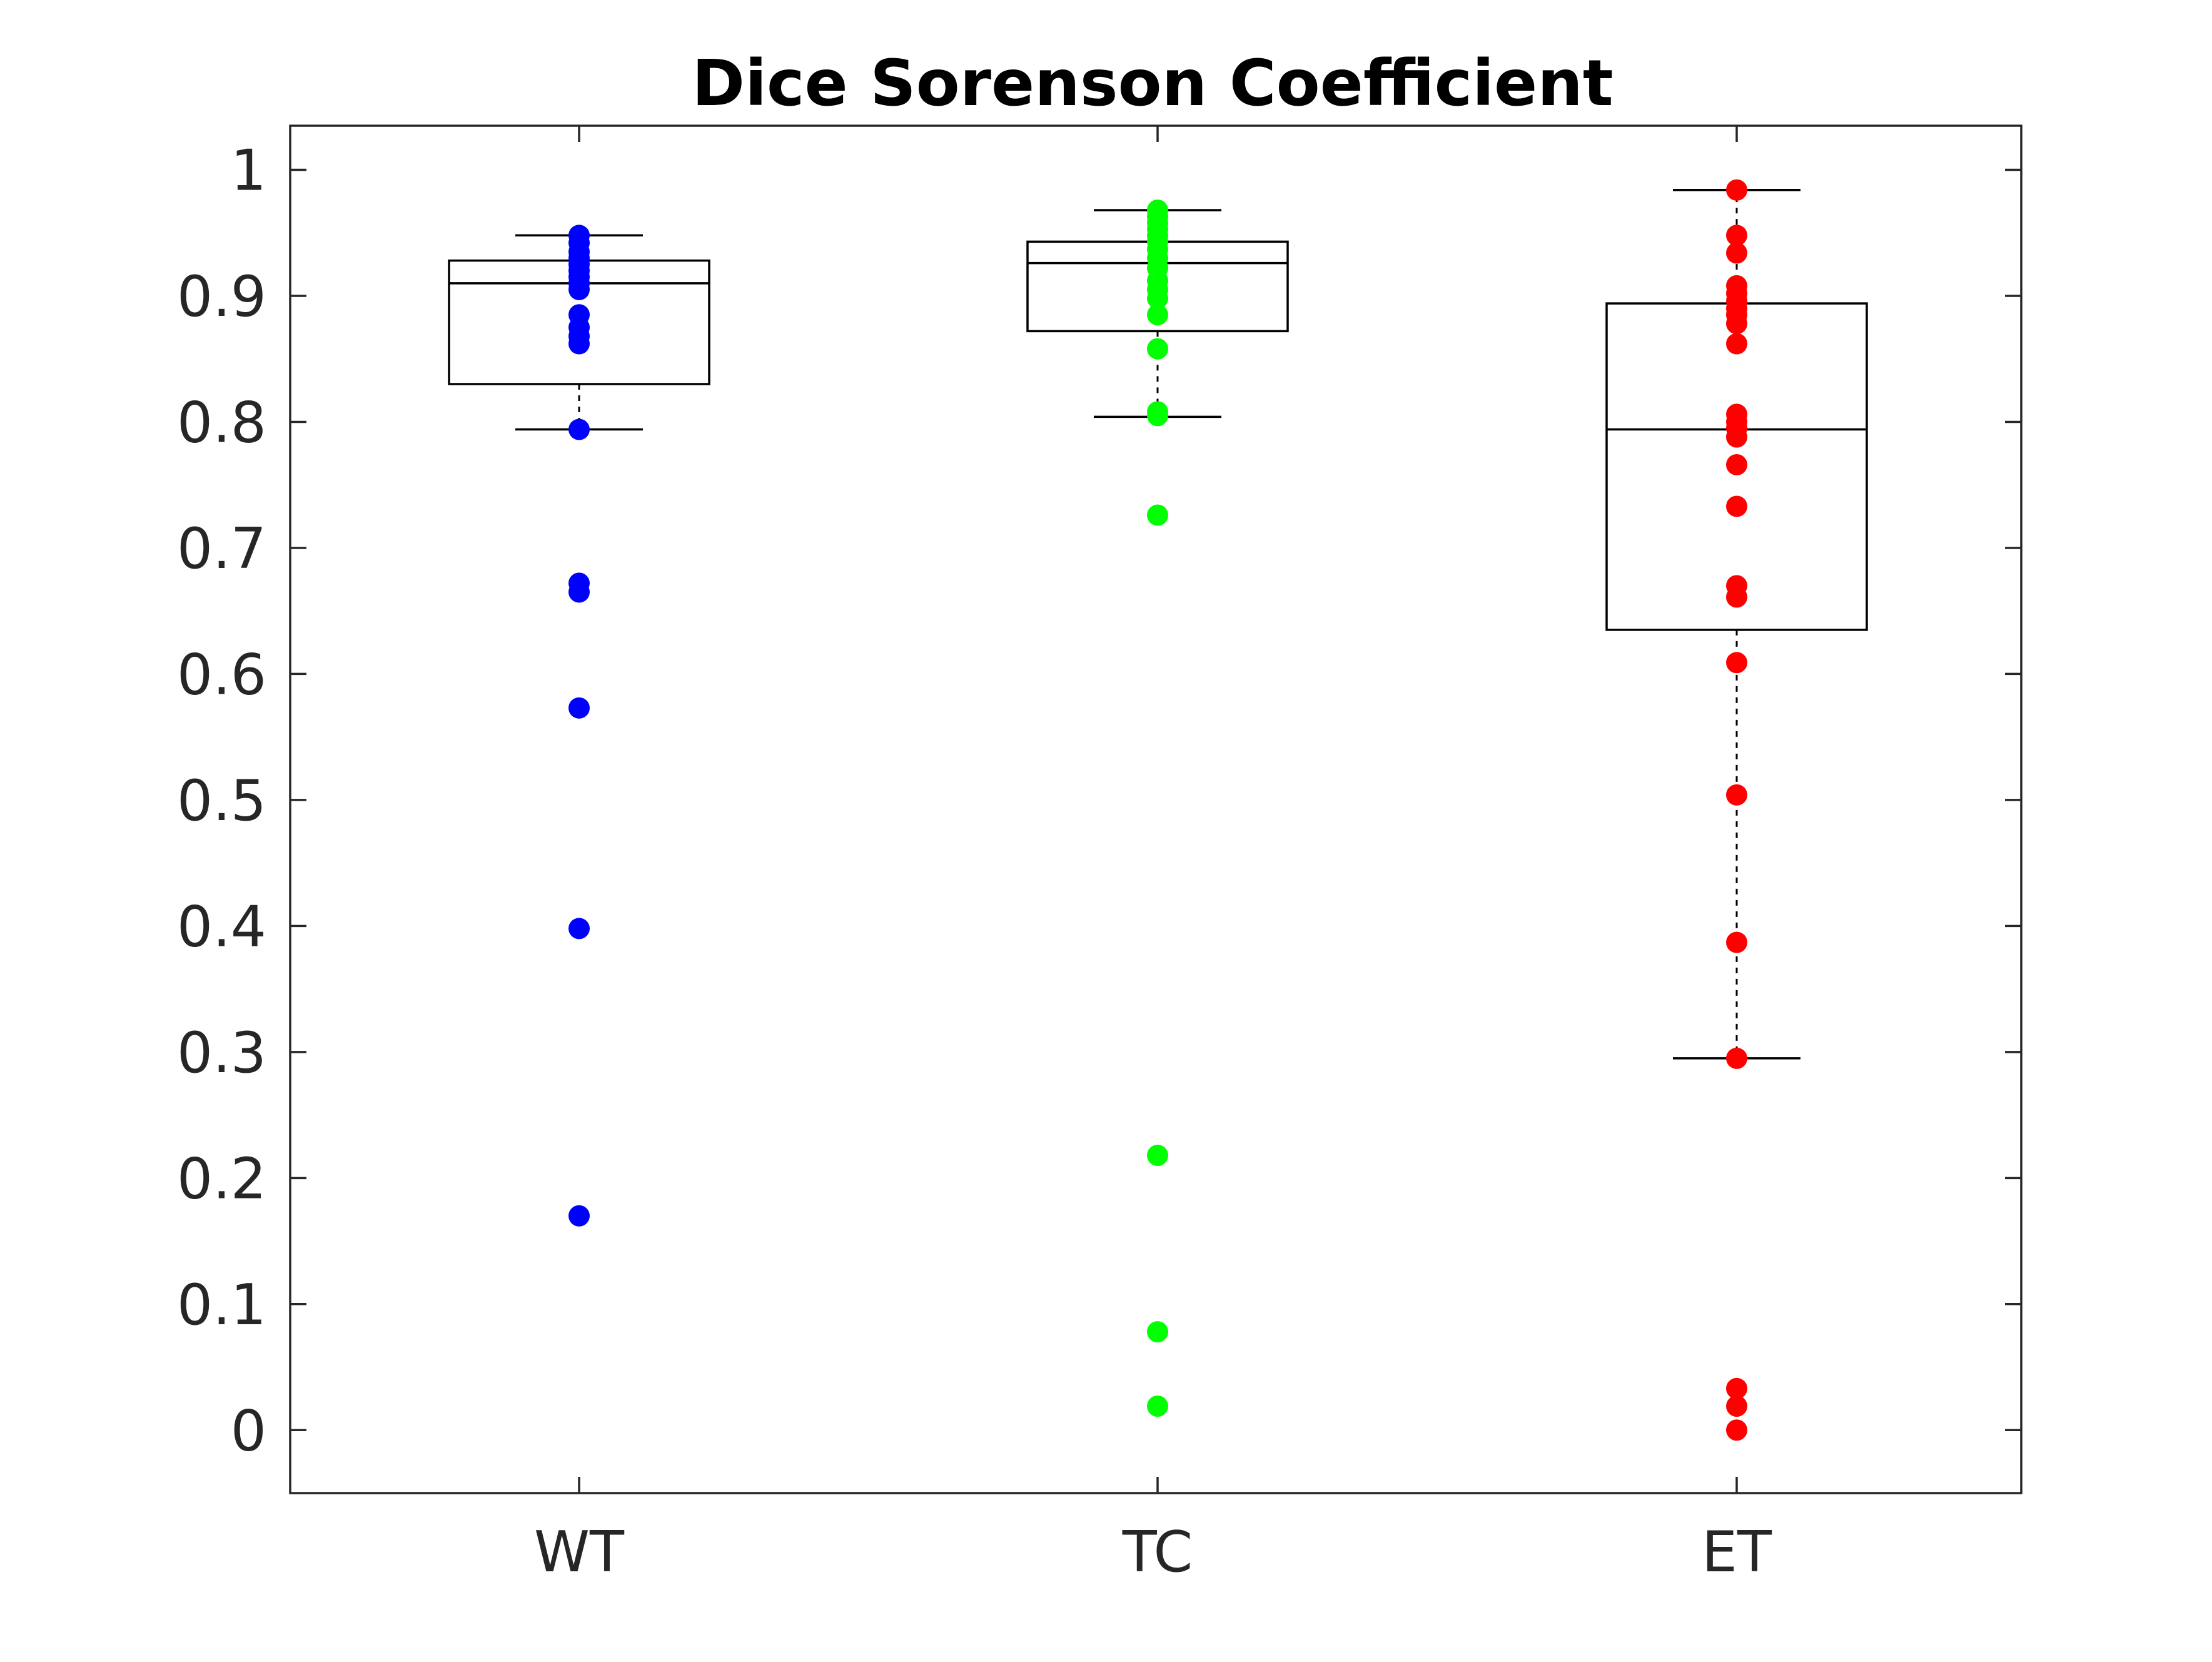  Describe the element at coordinates (1737, 1552) in the screenshot. I see `x-tick-label: ET` at that location.